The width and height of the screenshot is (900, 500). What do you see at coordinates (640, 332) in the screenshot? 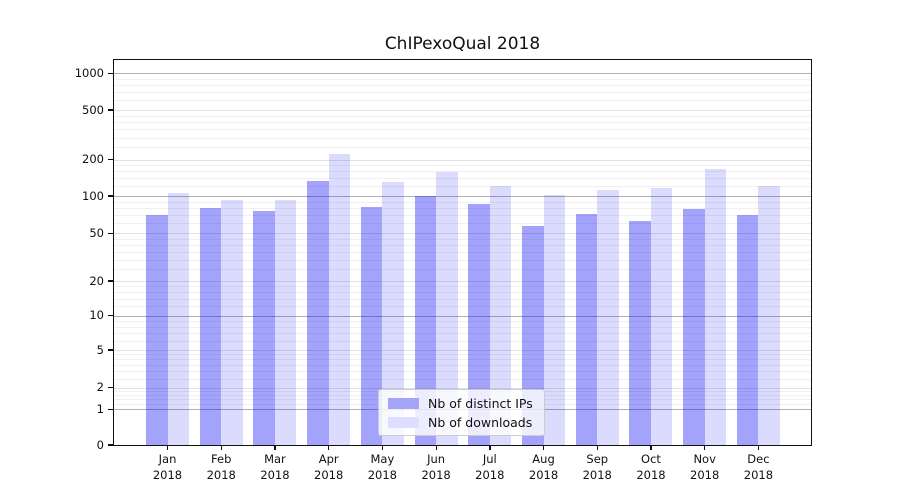
I see `bar-ips-oct` at bounding box center [640, 332].